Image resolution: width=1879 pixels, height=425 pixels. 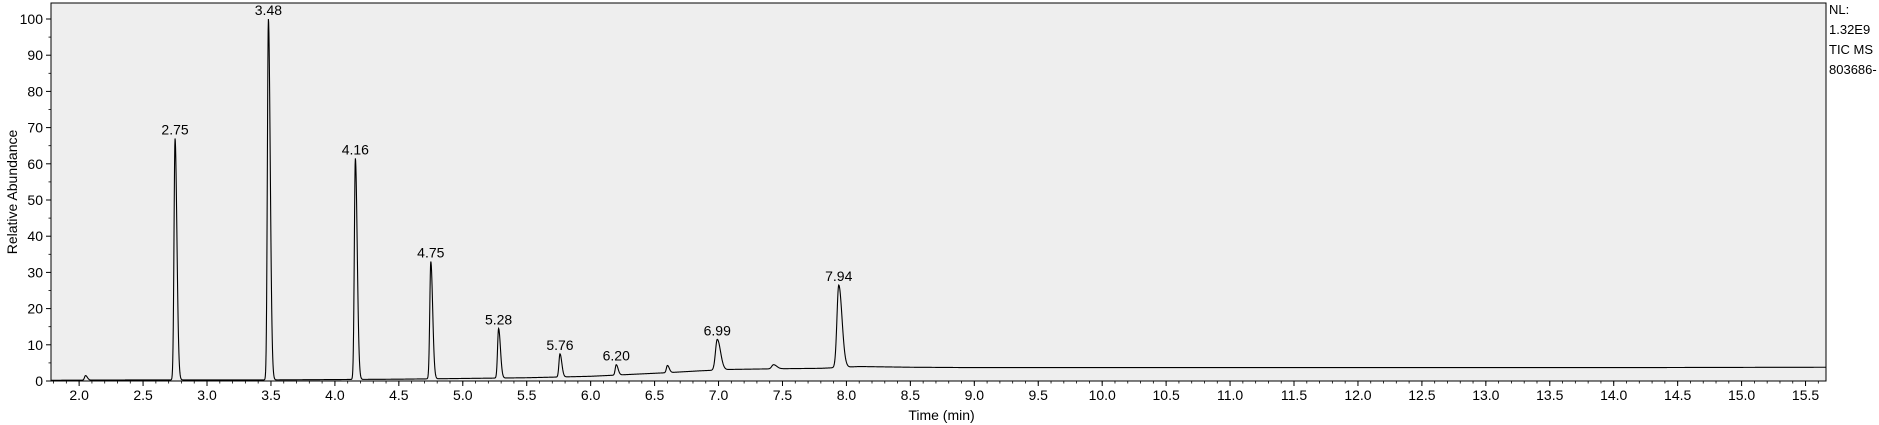 What do you see at coordinates (1485, 395) in the screenshot?
I see `x-tick-label: 13.0` at bounding box center [1485, 395].